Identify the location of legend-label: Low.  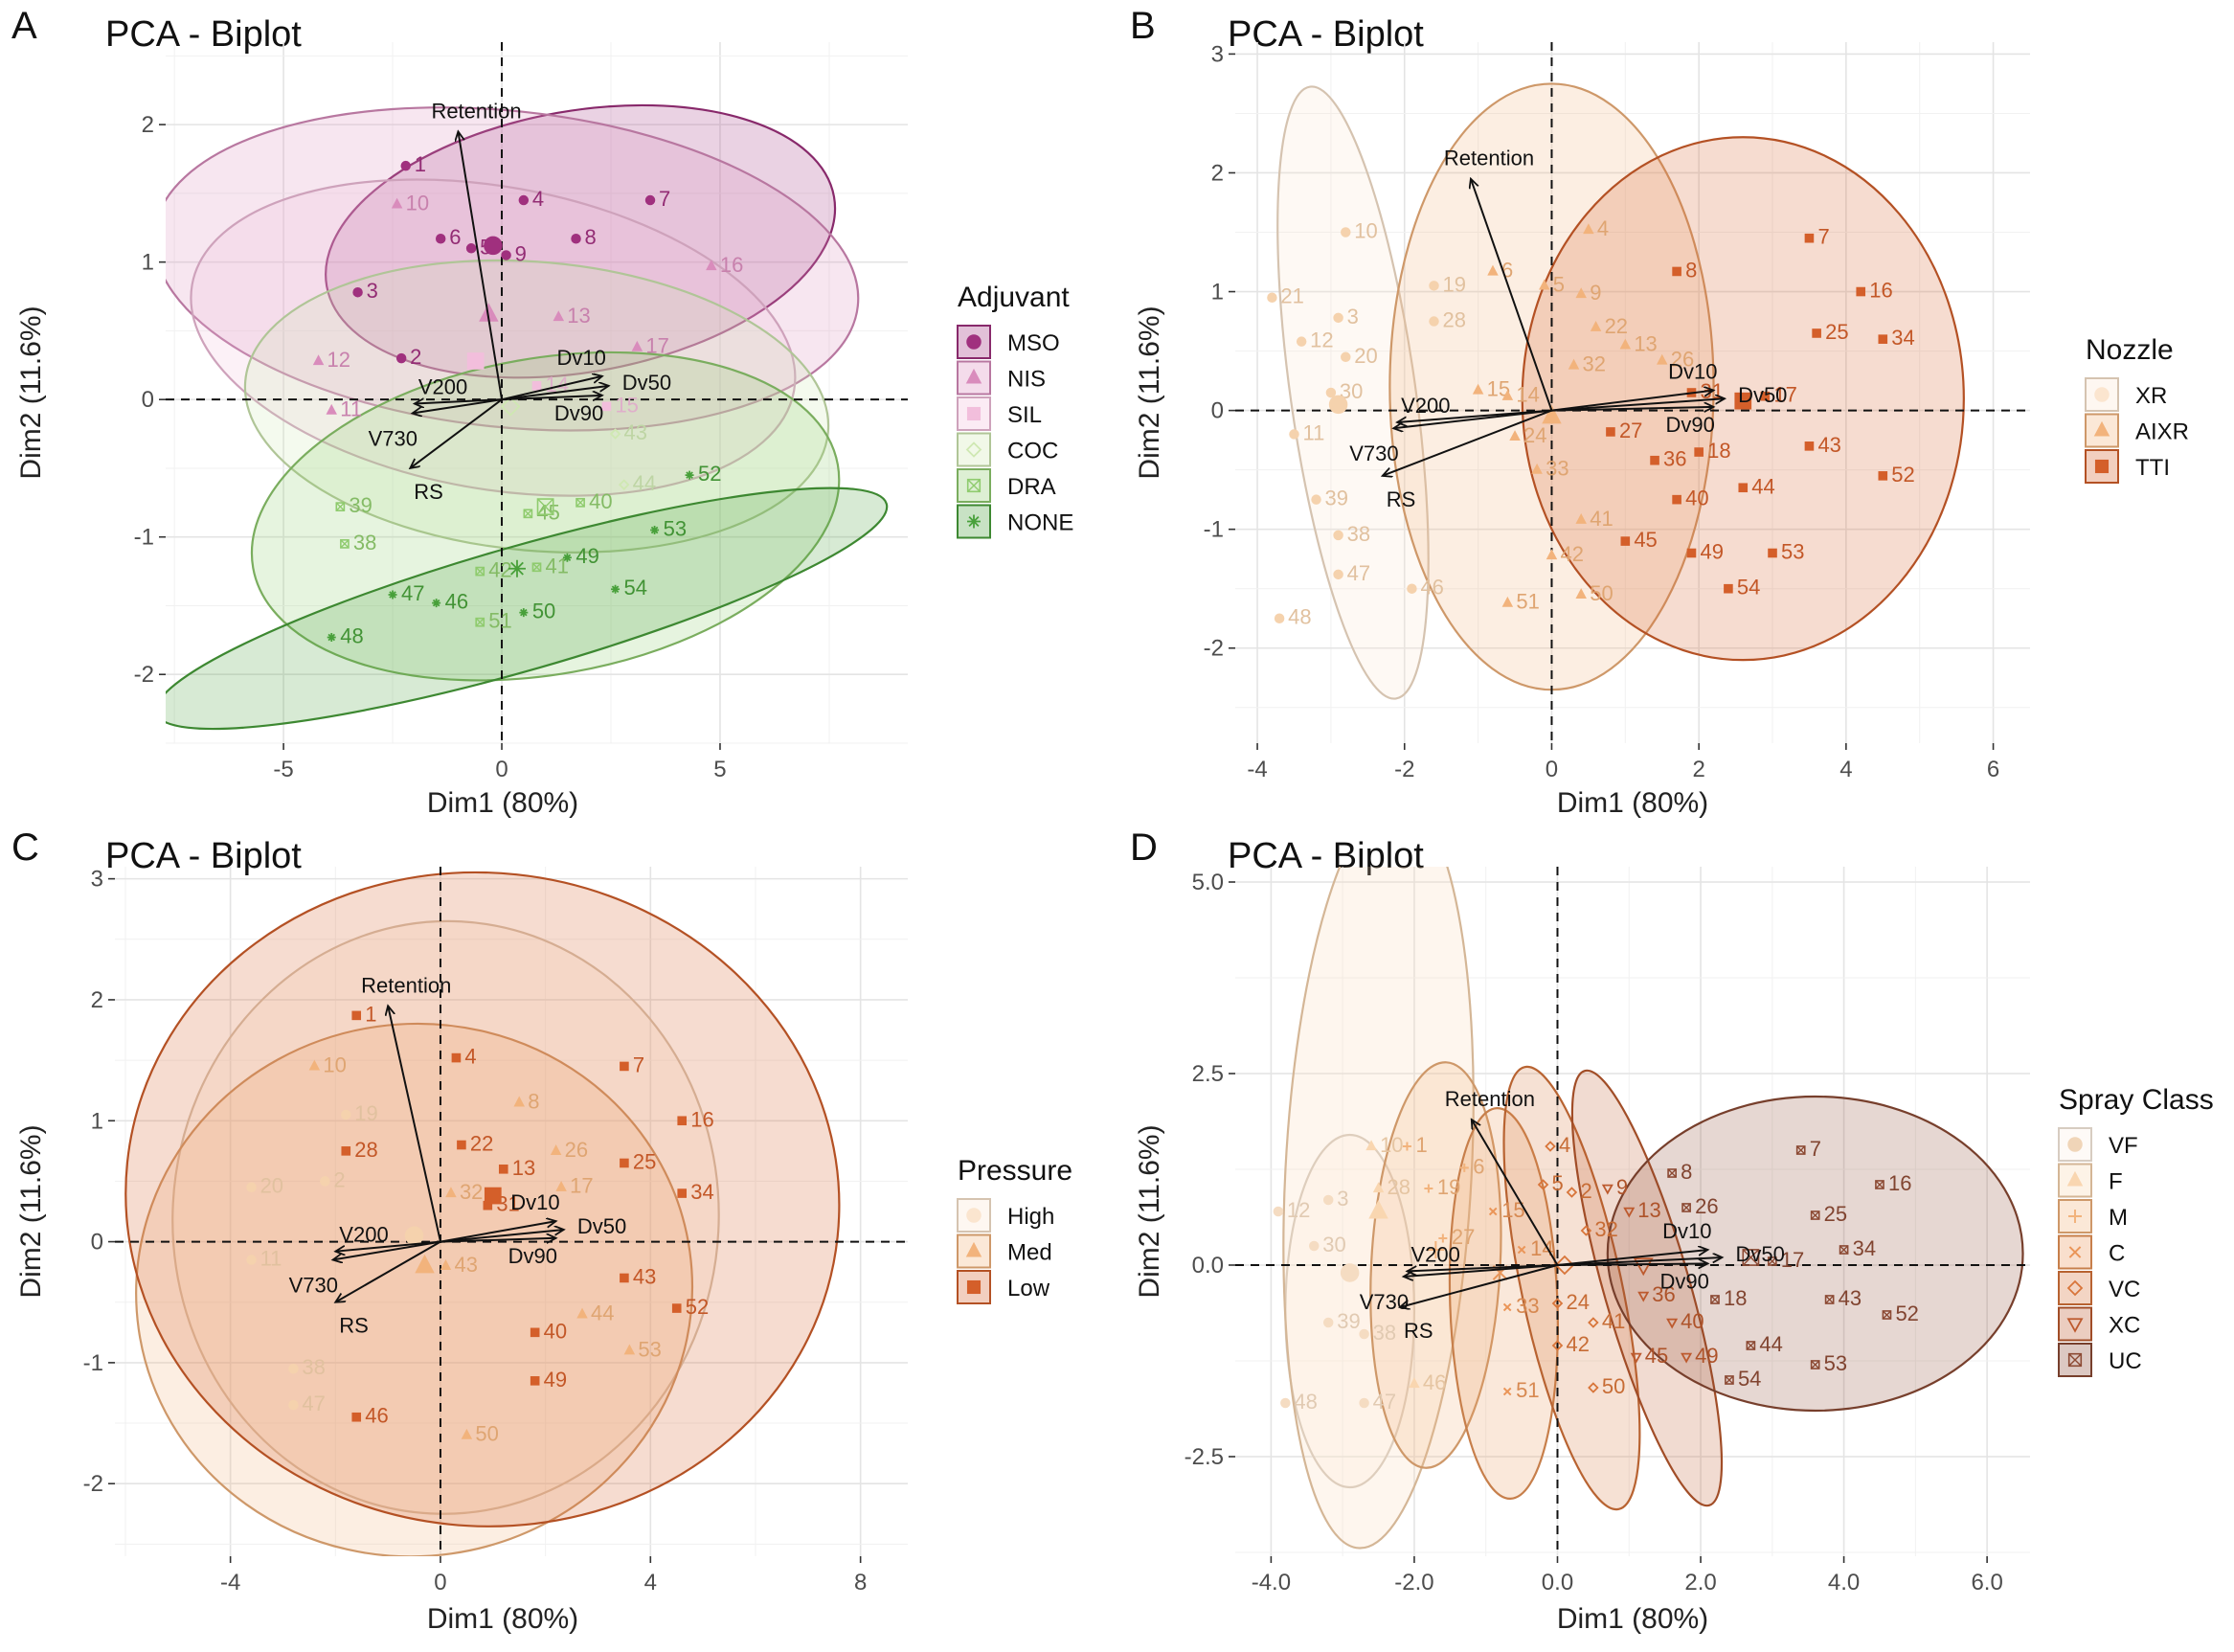
(1028, 1288).